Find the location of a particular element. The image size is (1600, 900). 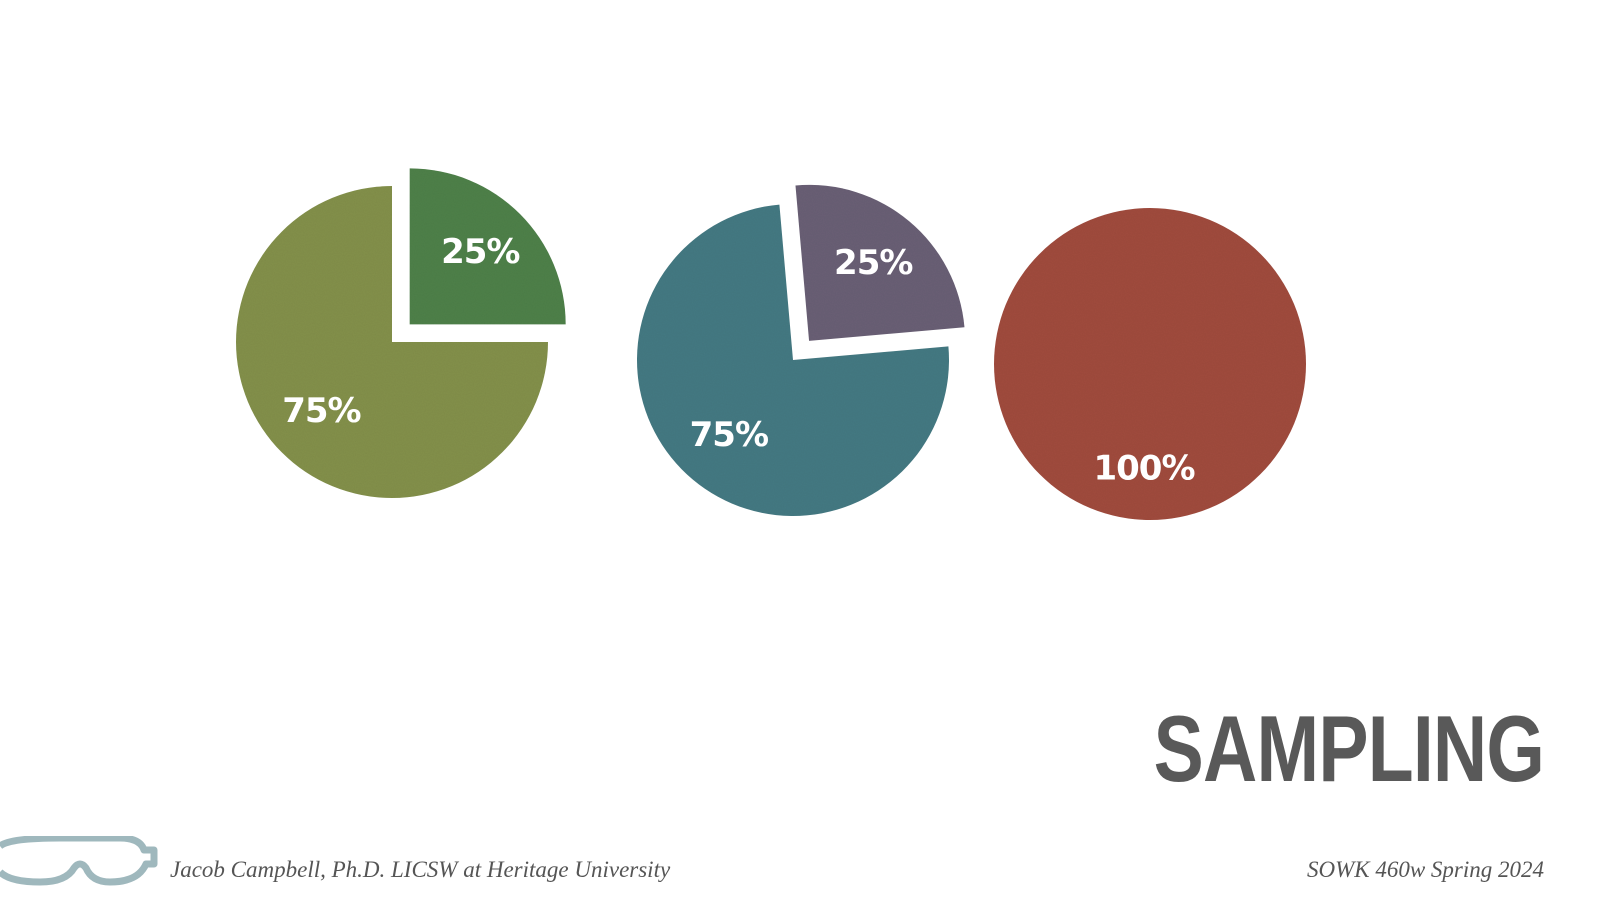

pie-chart-3: 100% is located at coordinates (1150, 364).